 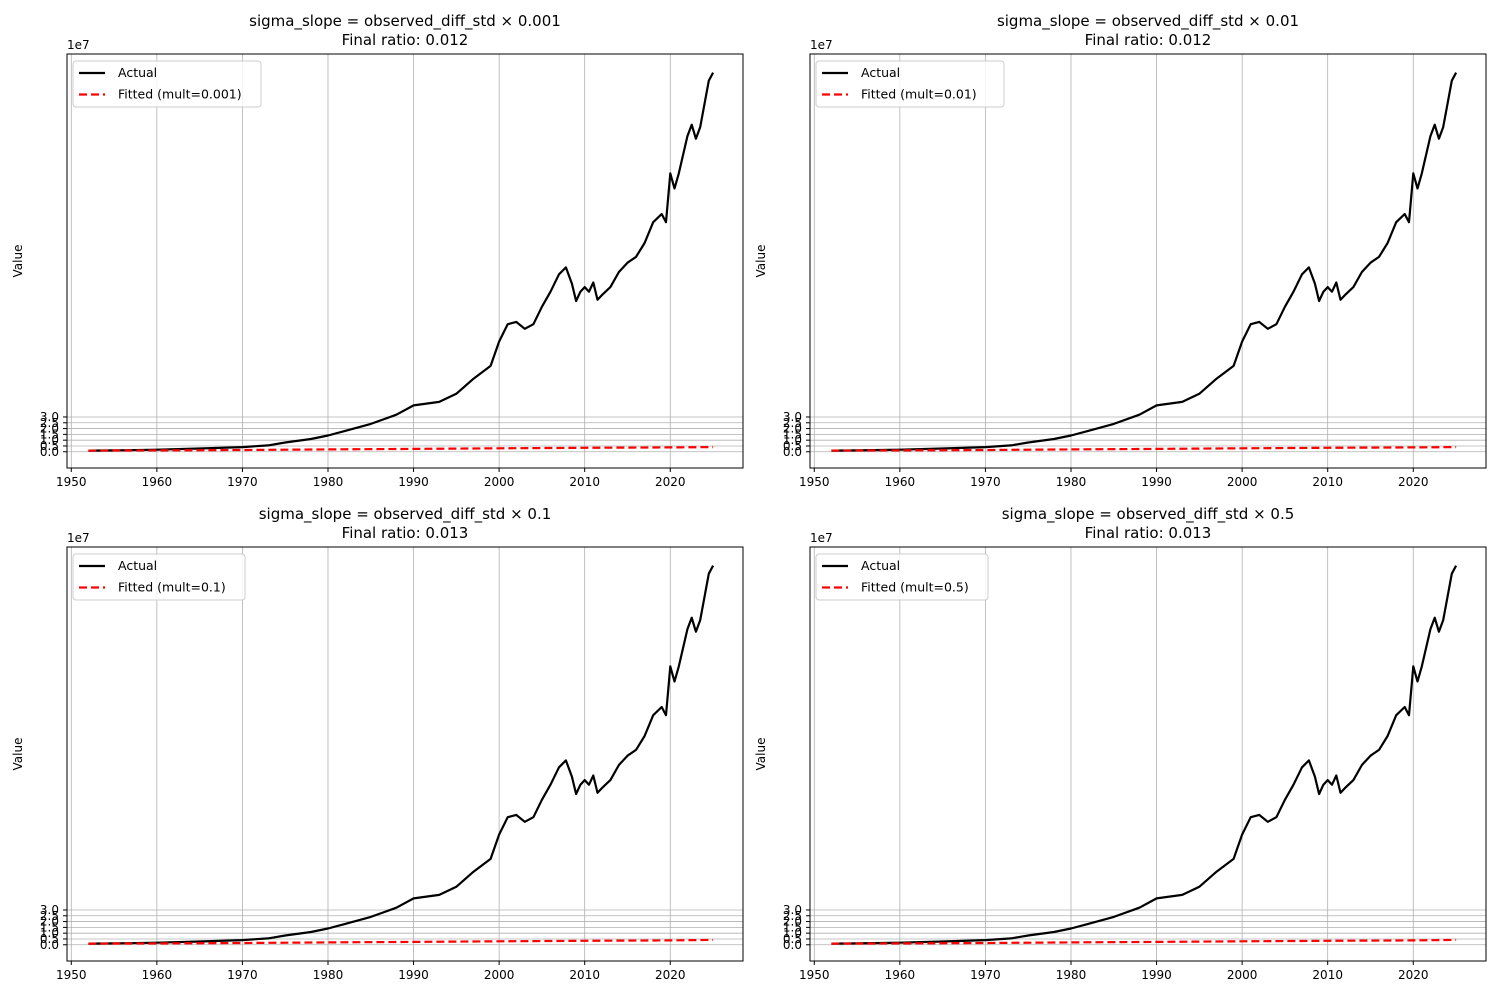 What do you see at coordinates (405, 21) in the screenshot?
I see `chart-title: sigma_slope = observed_diff_std × 0.001` at bounding box center [405, 21].